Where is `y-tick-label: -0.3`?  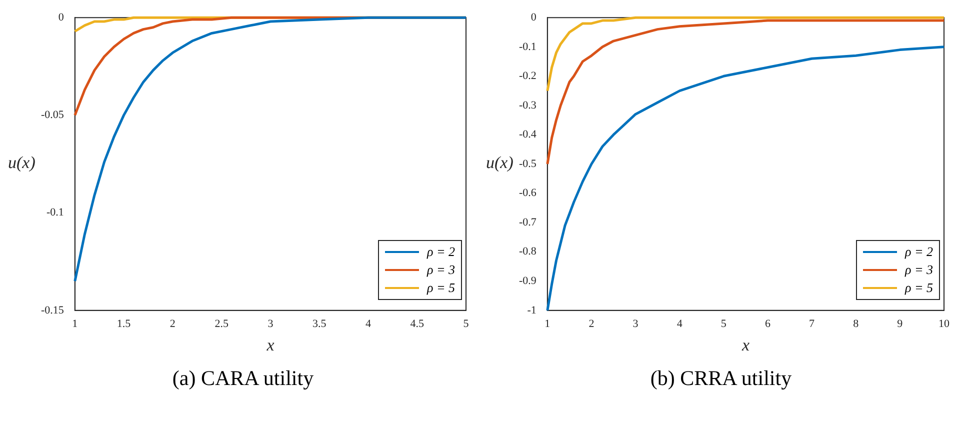
y-tick-label: -0.3 is located at coordinates (527, 105).